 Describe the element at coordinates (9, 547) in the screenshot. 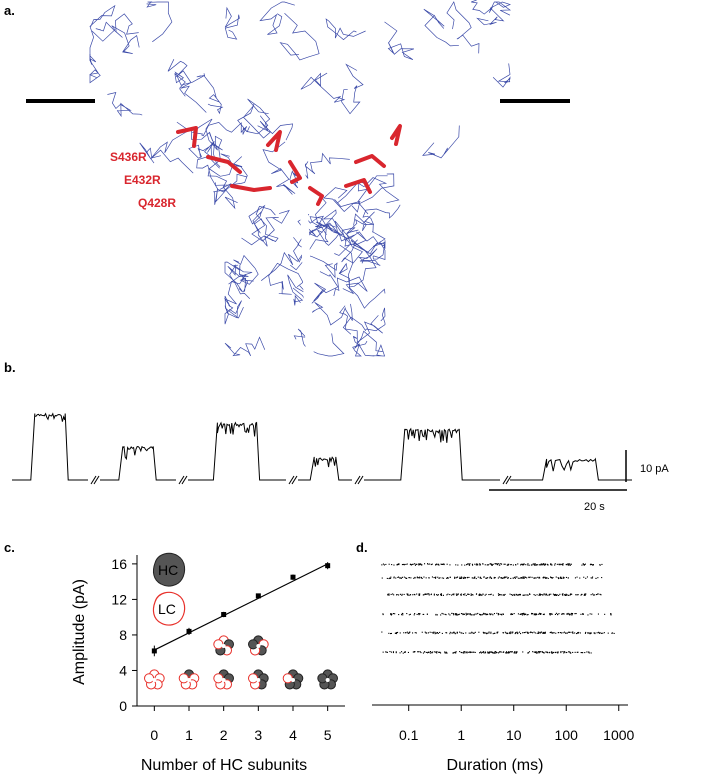

I see `panel-label-c: c.` at that location.